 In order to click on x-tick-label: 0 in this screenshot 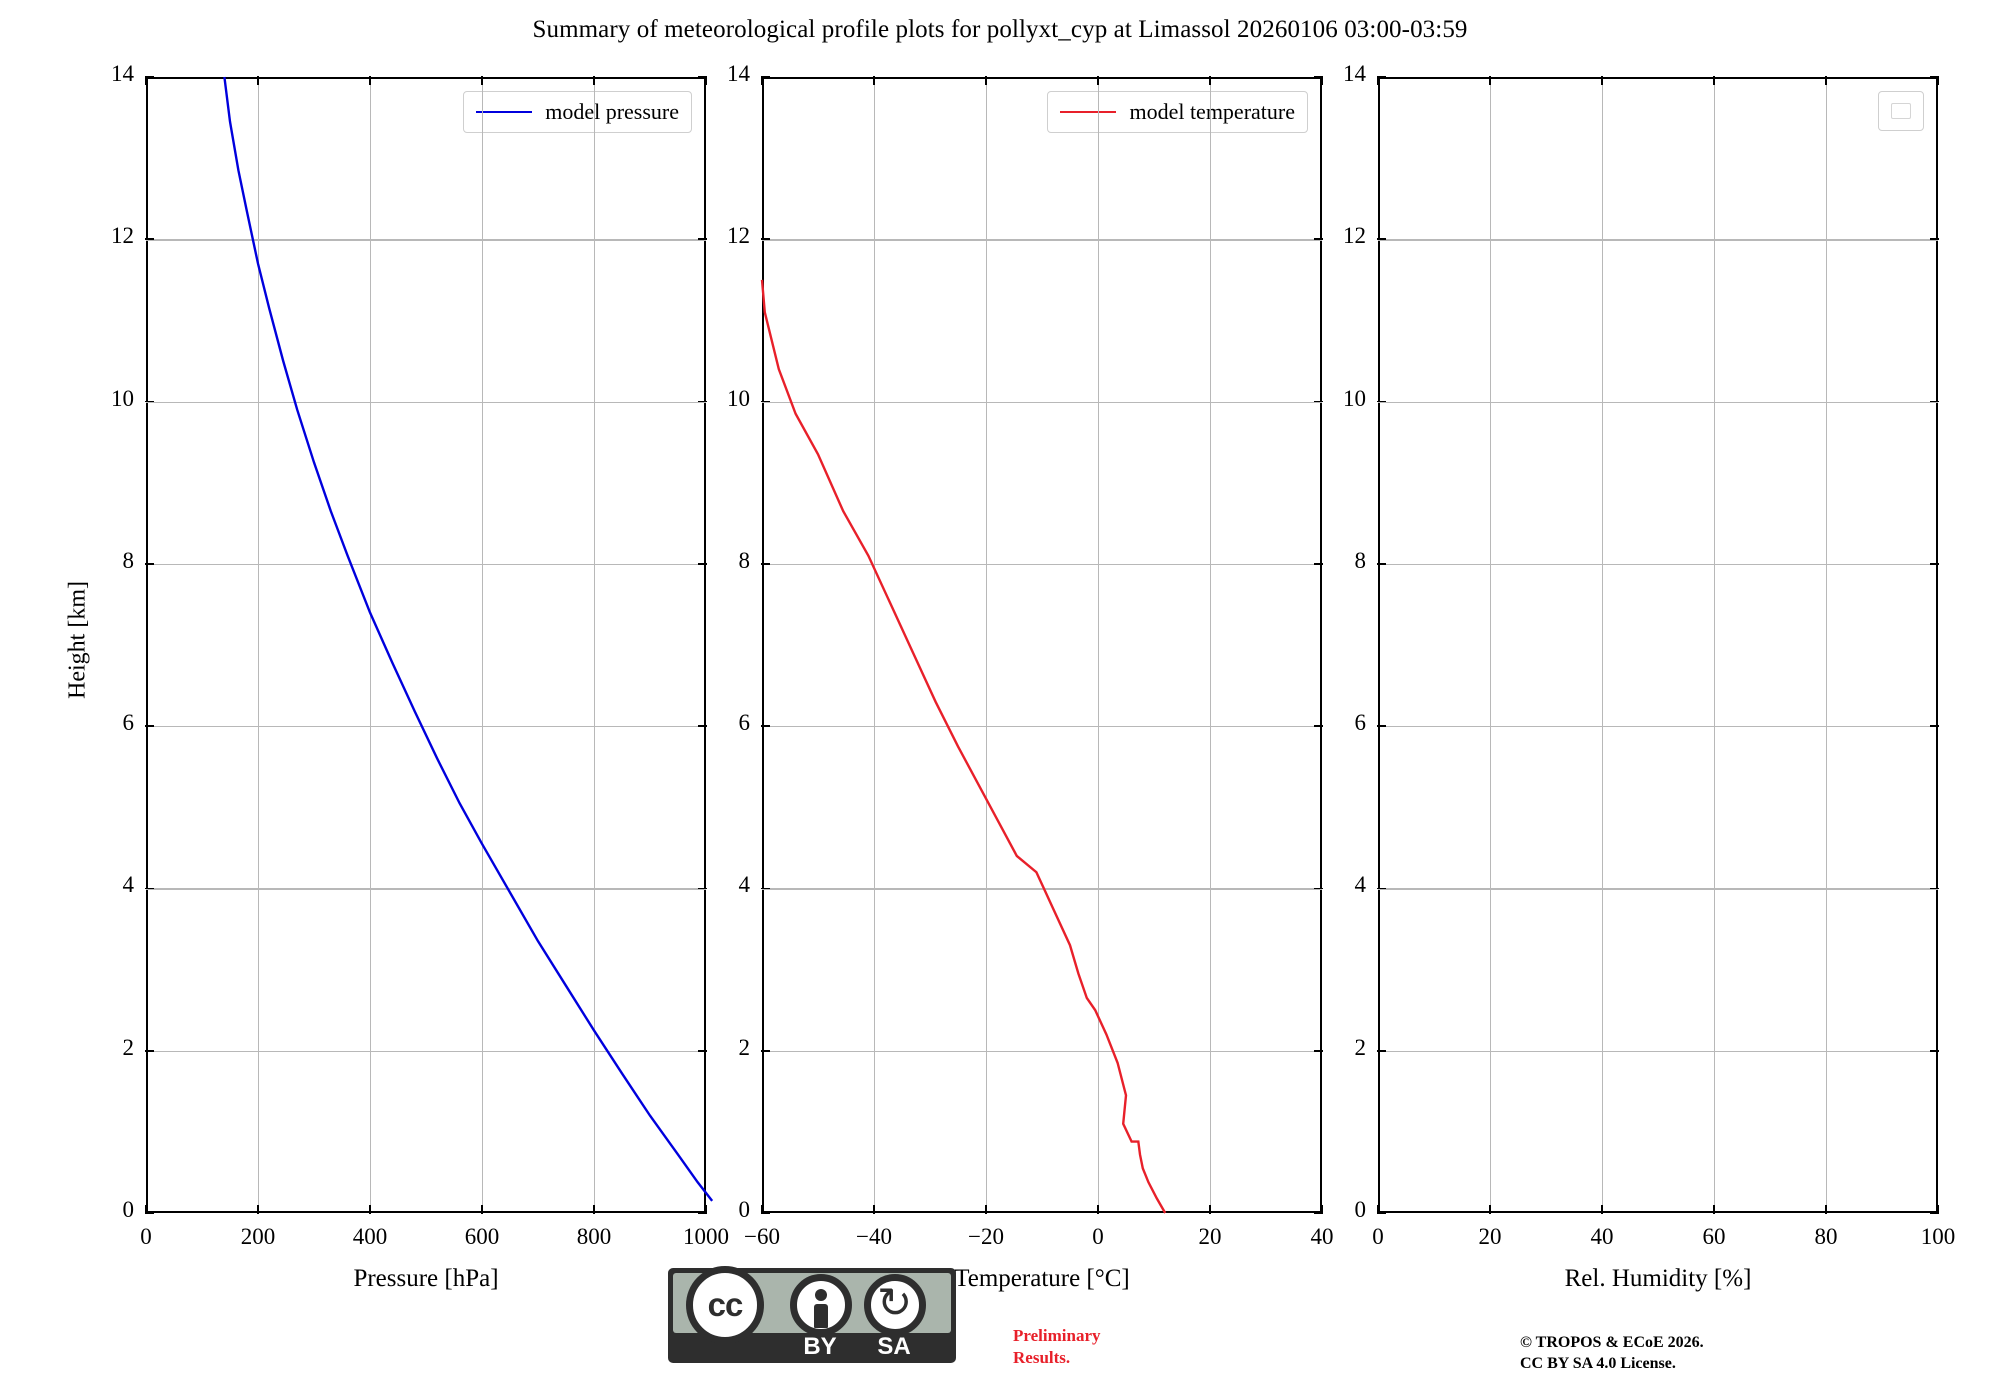, I will do `click(146, 1236)`.